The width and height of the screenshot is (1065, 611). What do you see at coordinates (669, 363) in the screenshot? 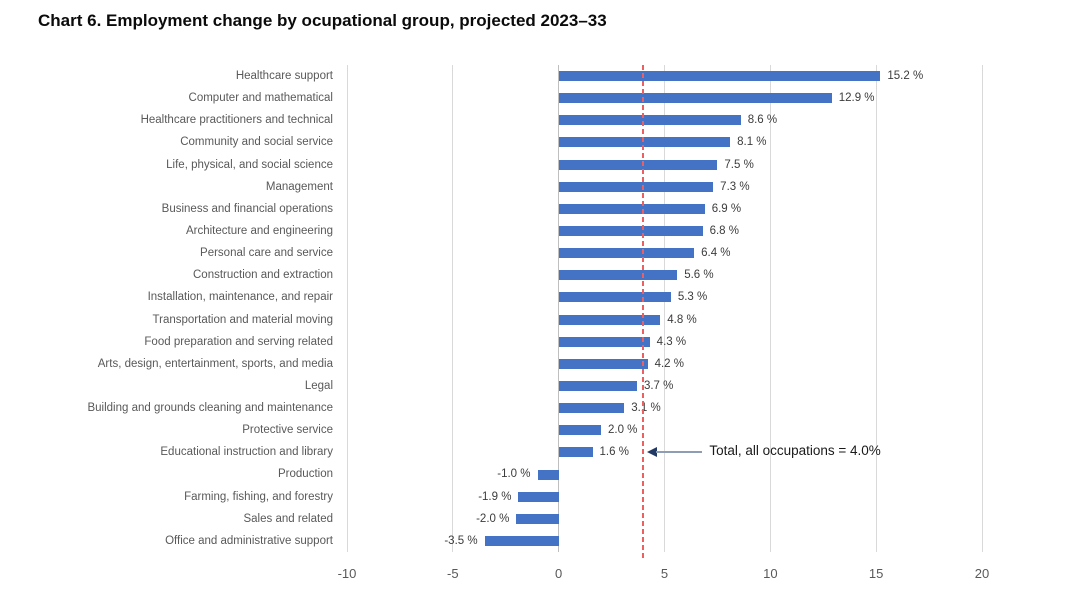
I see `bar-value-label: 4.2 %` at bounding box center [669, 363].